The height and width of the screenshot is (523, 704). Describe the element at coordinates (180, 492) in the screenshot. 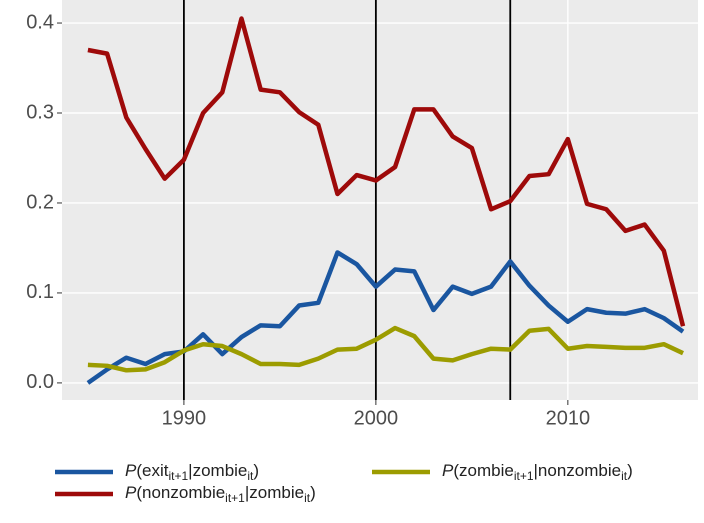

I see `legend-label-part: (nonzombie` at that location.